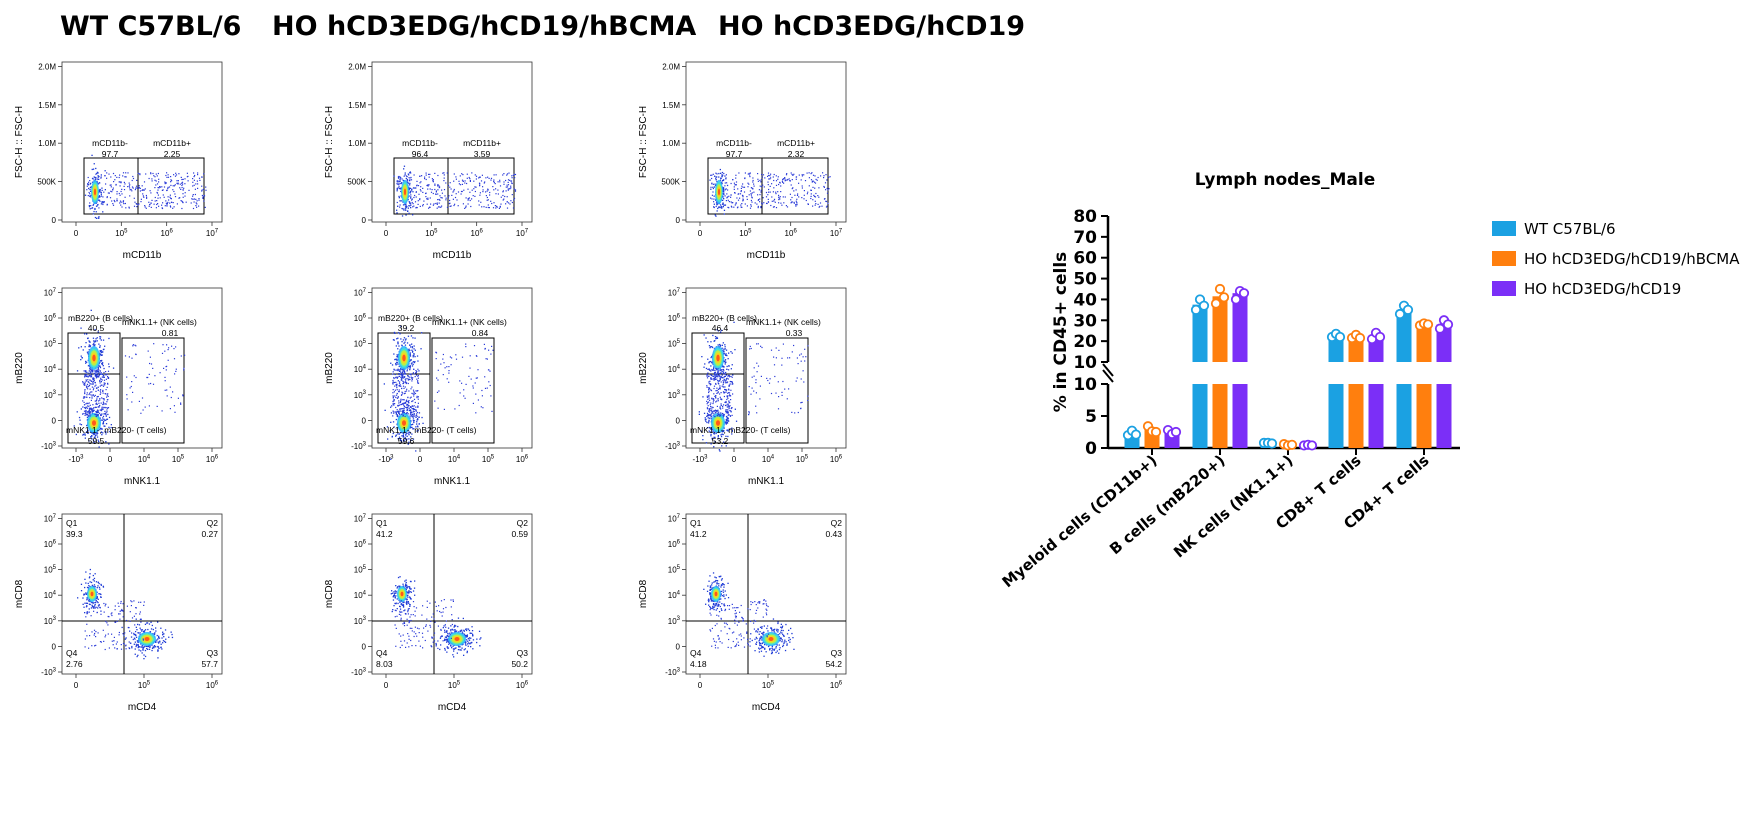 The height and width of the screenshot is (817, 1762). I want to click on gate-value-t-cells: 59.5, so click(96, 441).